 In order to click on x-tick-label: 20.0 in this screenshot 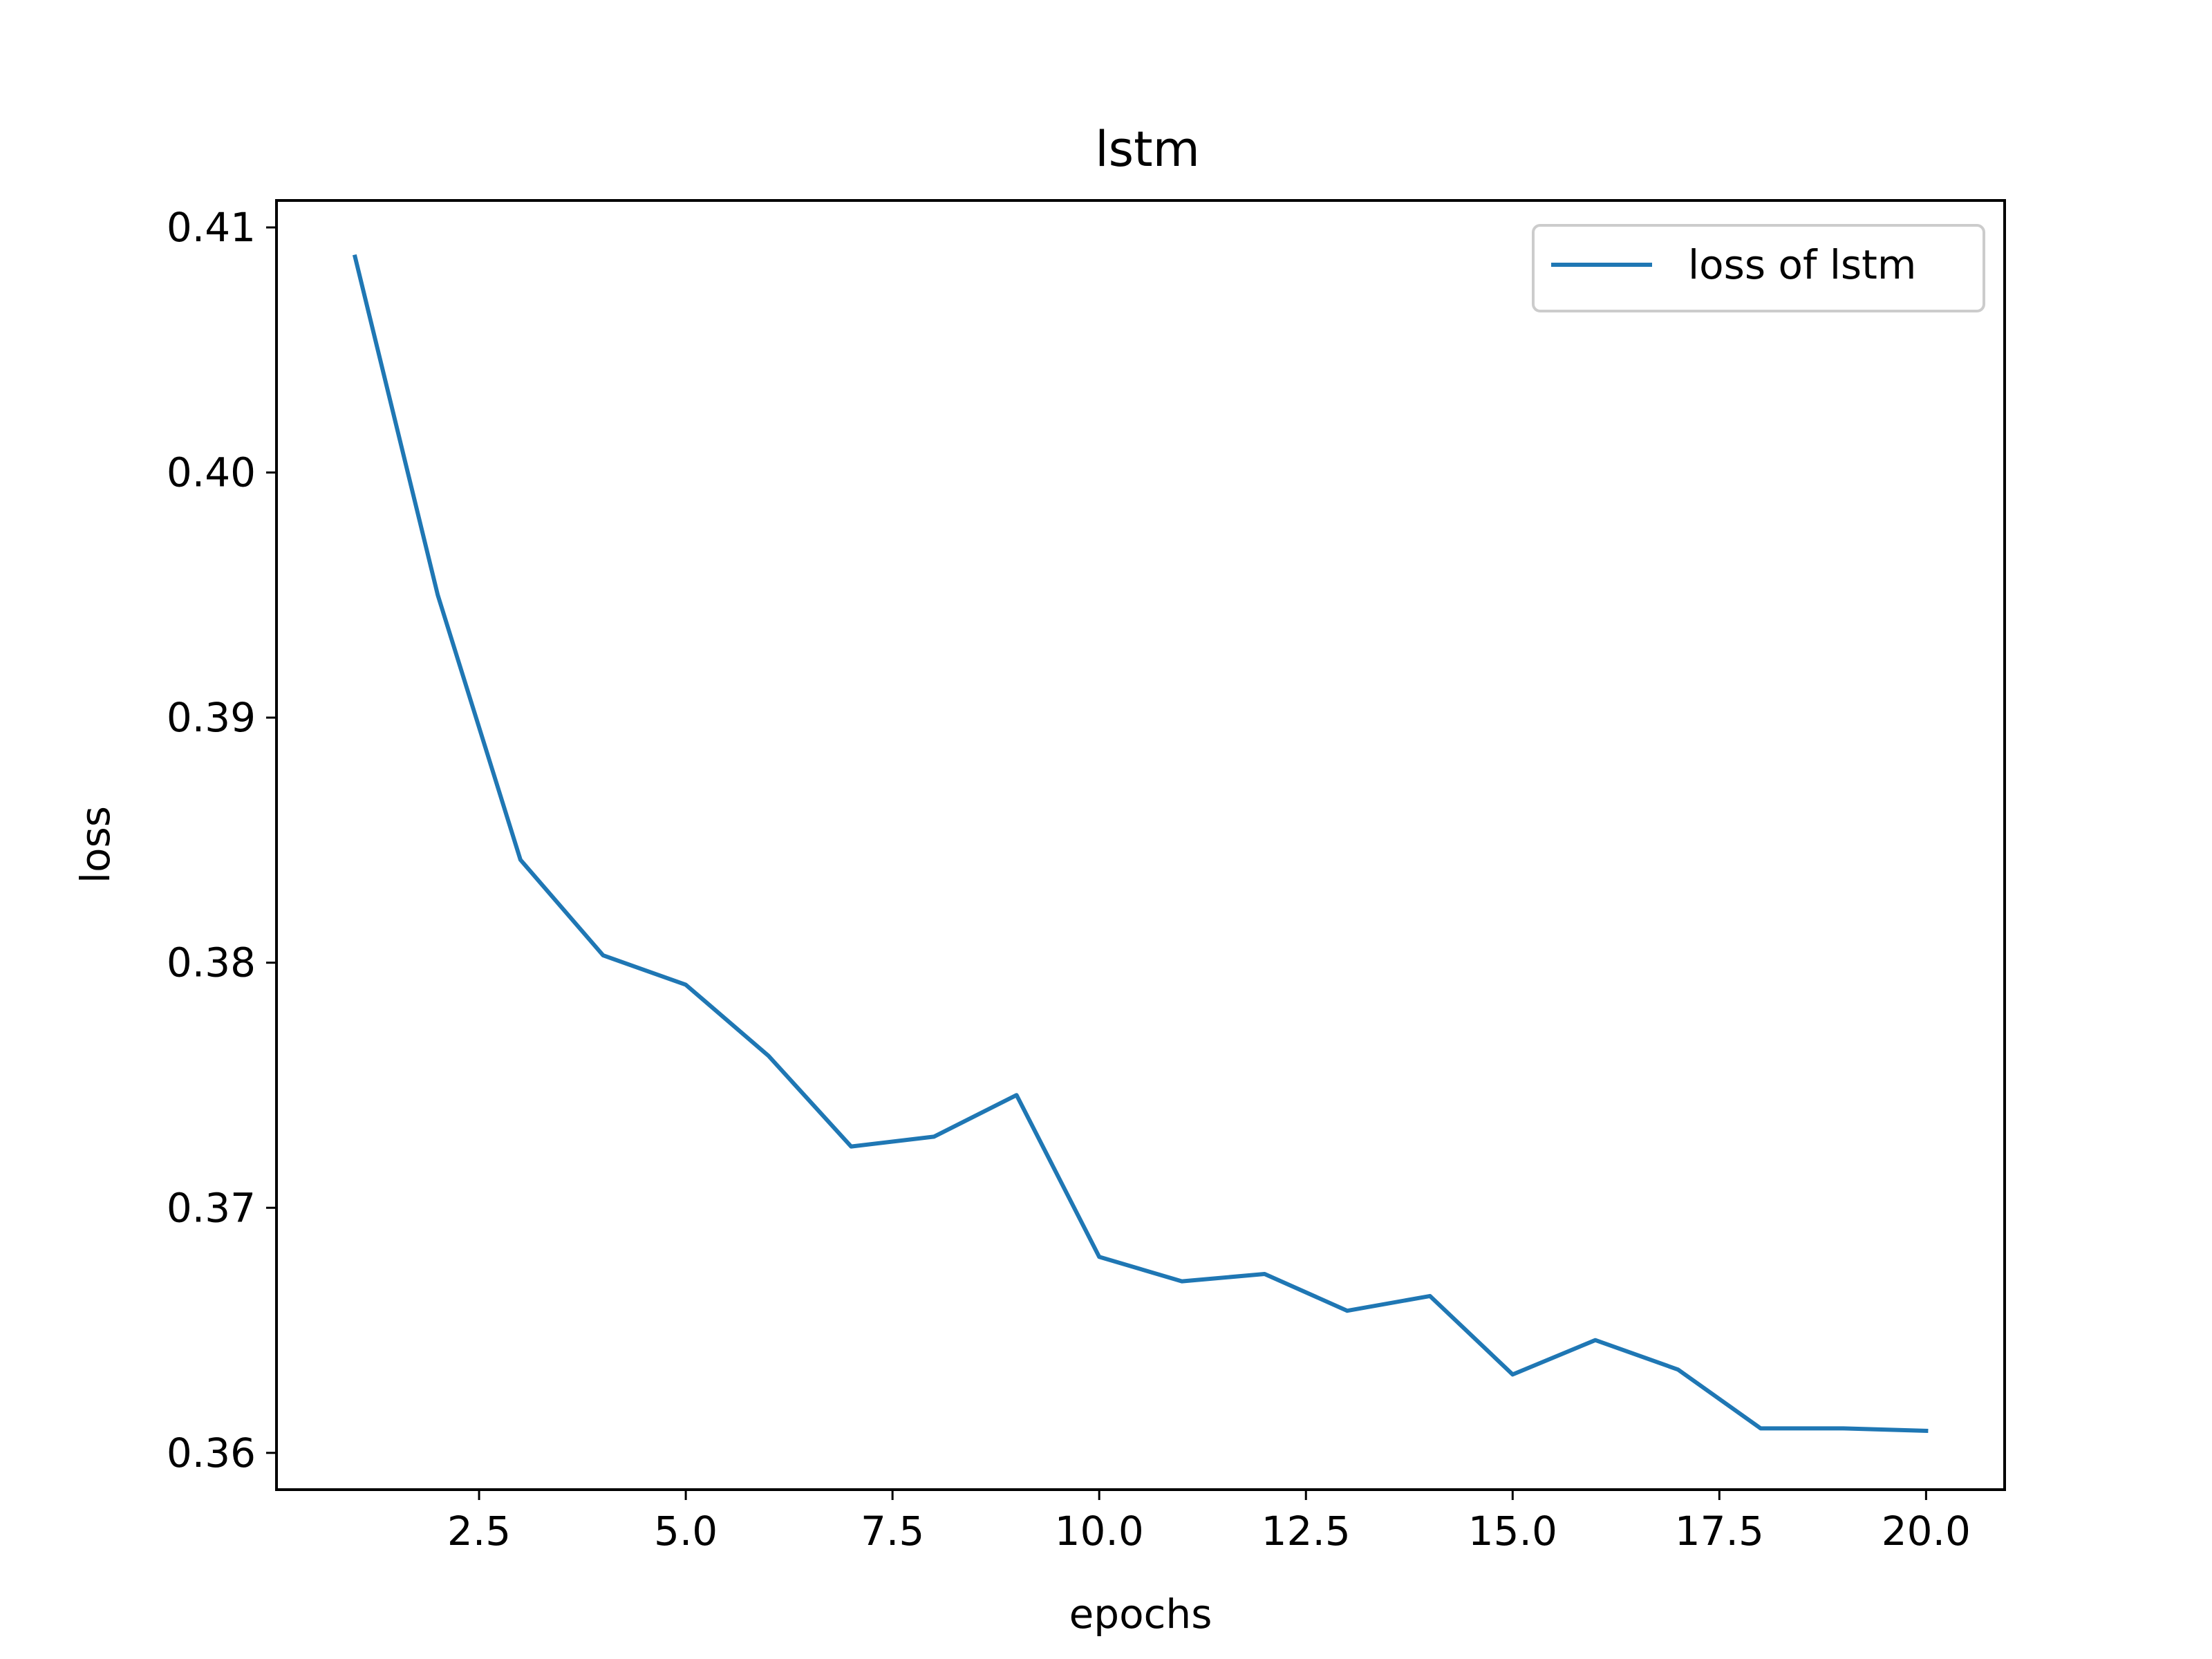, I will do `click(1926, 1531)`.